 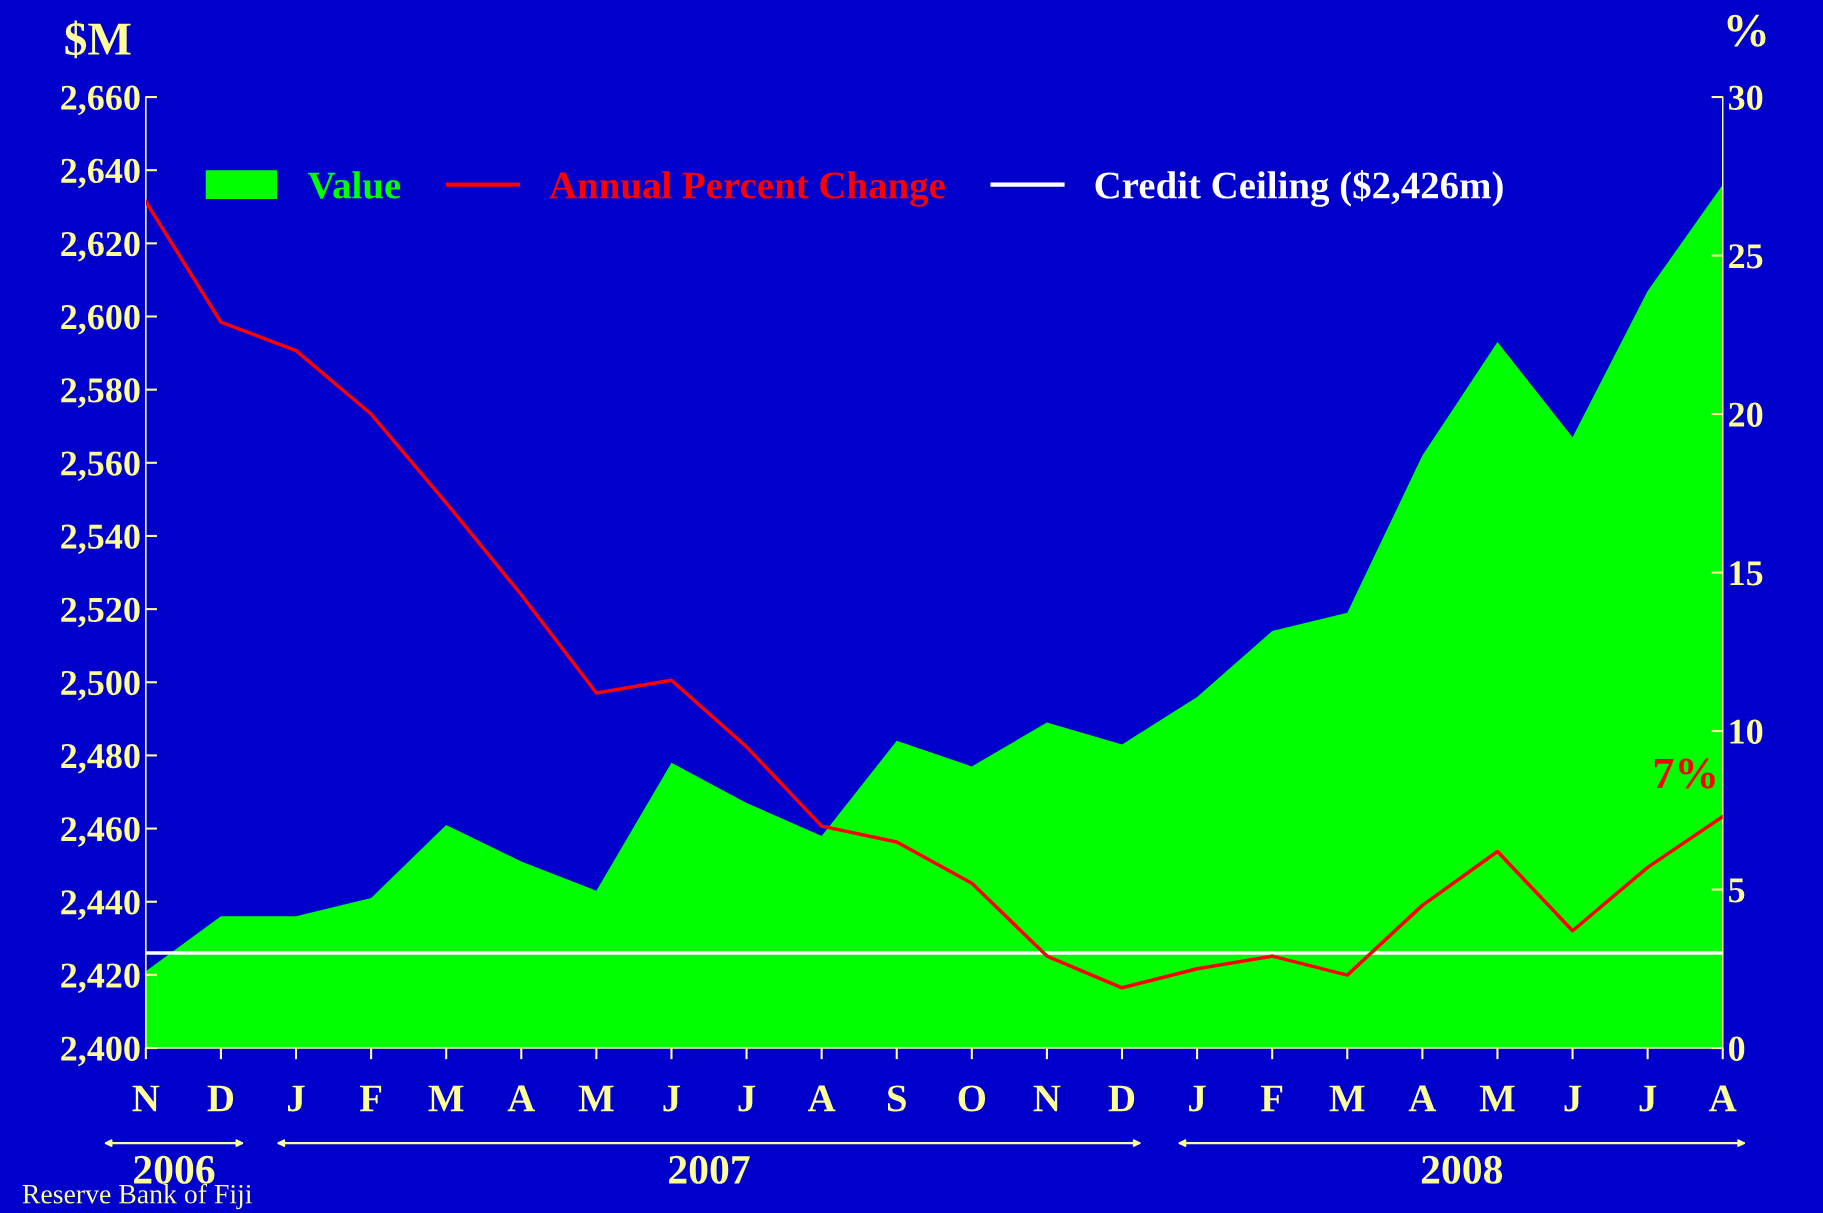 I want to click on y2-tick-label: 20, so click(x=1746, y=414).